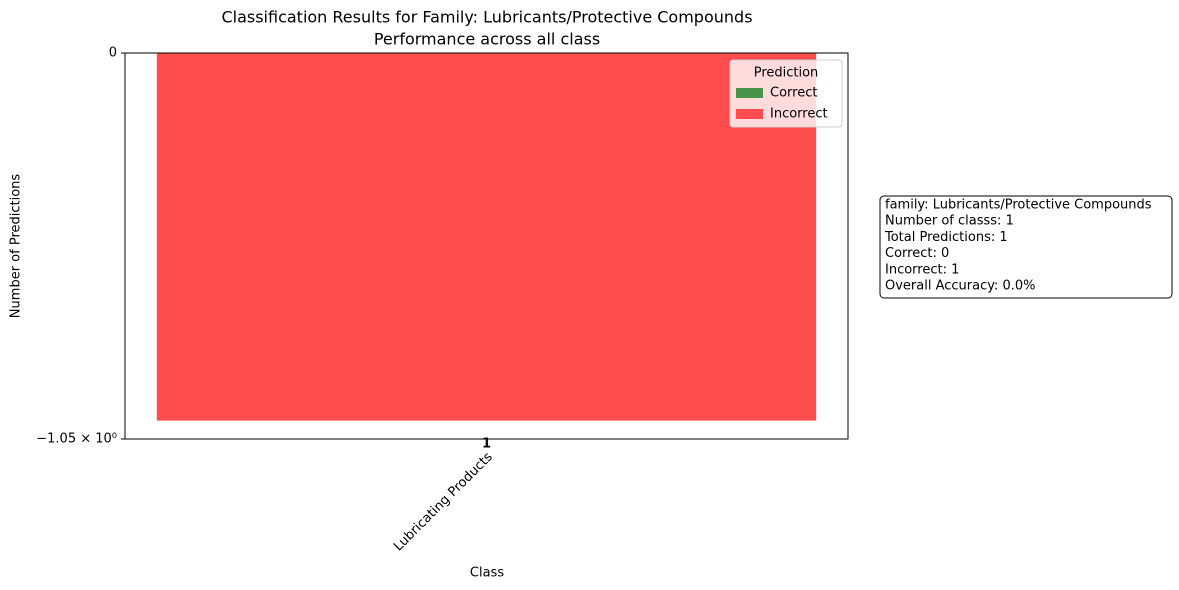 This screenshot has width=1179, height=590. What do you see at coordinates (486, 444) in the screenshot?
I see `bar-total-label: 1` at bounding box center [486, 444].